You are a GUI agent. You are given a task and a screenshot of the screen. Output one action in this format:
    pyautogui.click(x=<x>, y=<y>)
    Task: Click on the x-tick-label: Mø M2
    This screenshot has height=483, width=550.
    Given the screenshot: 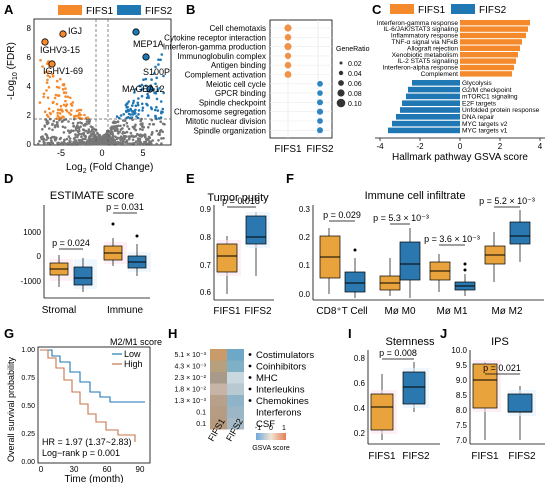 What is the action you would take?
    pyautogui.click(x=507, y=311)
    